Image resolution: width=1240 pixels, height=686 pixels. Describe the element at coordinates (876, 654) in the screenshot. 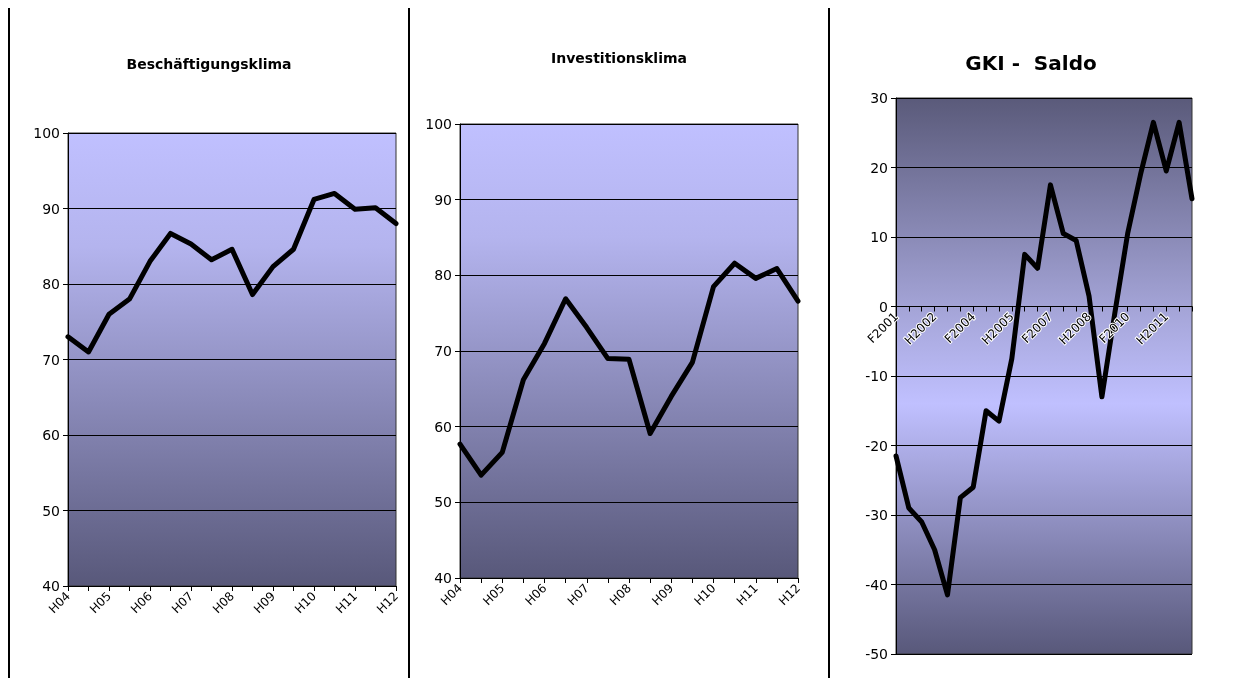

I see `y-tick-label: -50` at that location.